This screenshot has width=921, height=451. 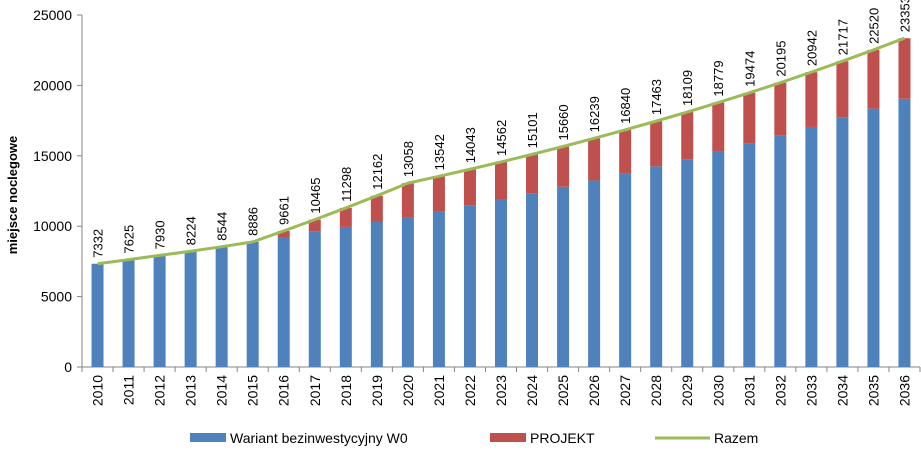 What do you see at coordinates (408, 390) in the screenshot?
I see `x-tick-label: 2020` at bounding box center [408, 390].